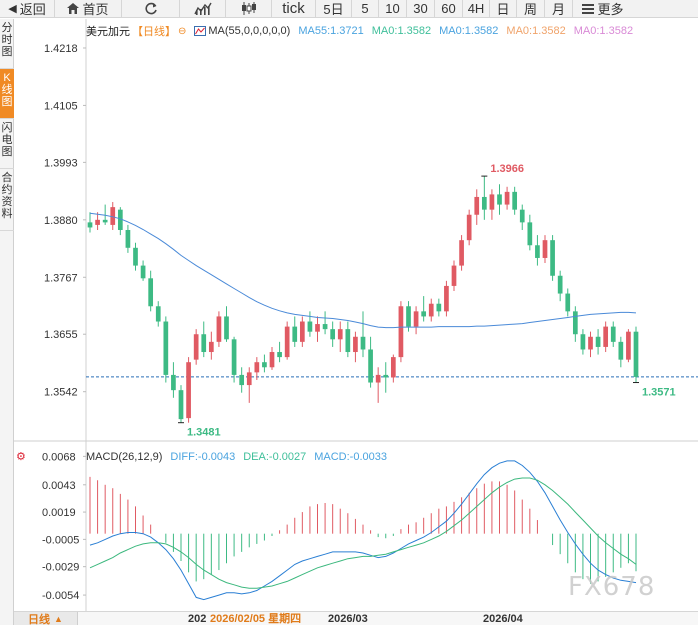 The height and width of the screenshot is (625, 698). Describe the element at coordinates (32, 9) in the screenshot. I see `back-label: 返回` at that location.